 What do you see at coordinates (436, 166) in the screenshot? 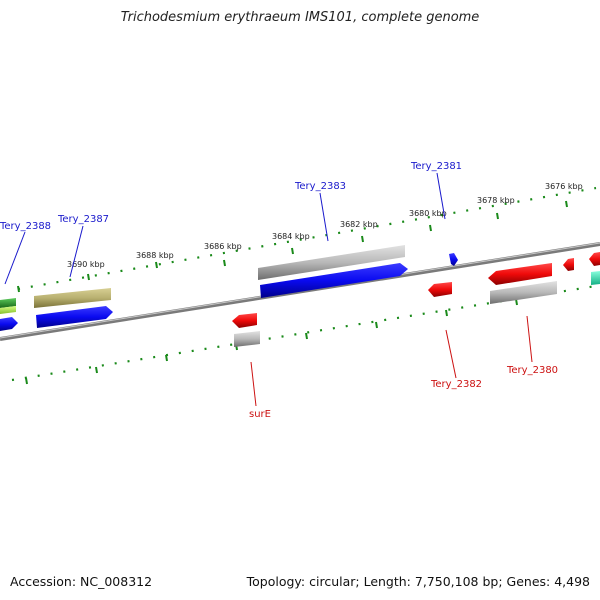
I see `gene-label-tery-2381: Tery_2381` at bounding box center [436, 166].